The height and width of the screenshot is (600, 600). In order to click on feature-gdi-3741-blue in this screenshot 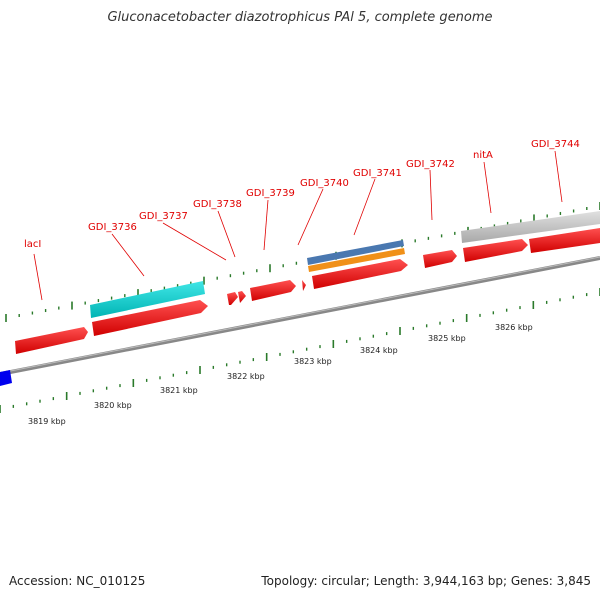, I will do `click(355, 252)`.